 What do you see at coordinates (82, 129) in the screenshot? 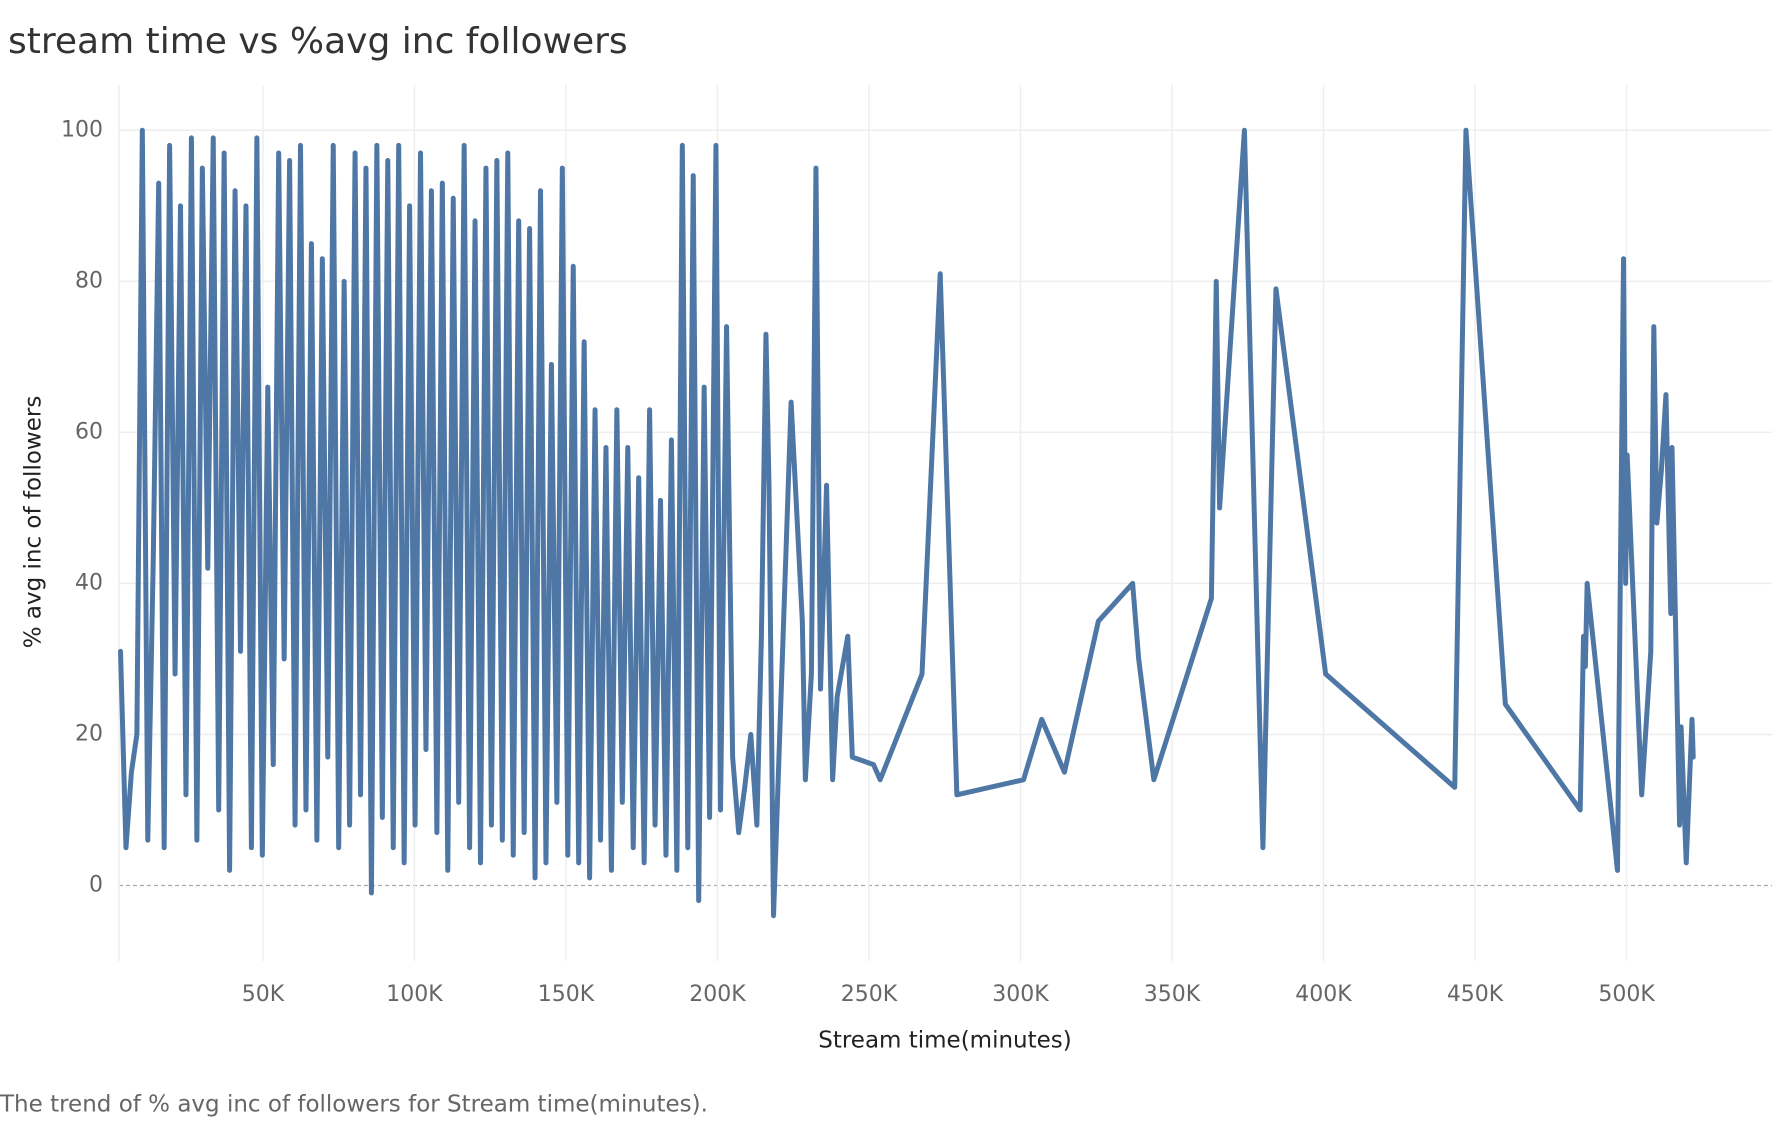
I see `y-tick-label: 100` at bounding box center [82, 129].